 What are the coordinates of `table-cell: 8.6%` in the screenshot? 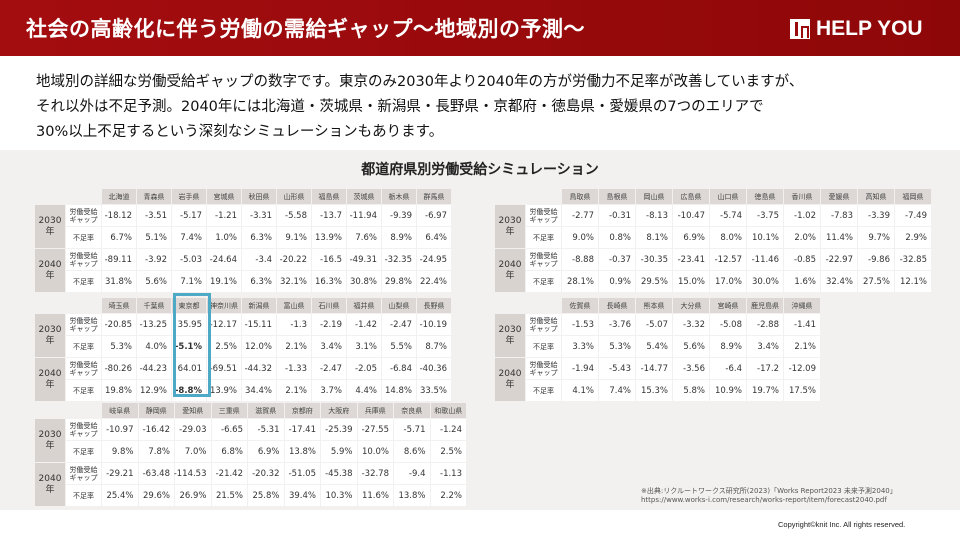 It's located at (412, 451).